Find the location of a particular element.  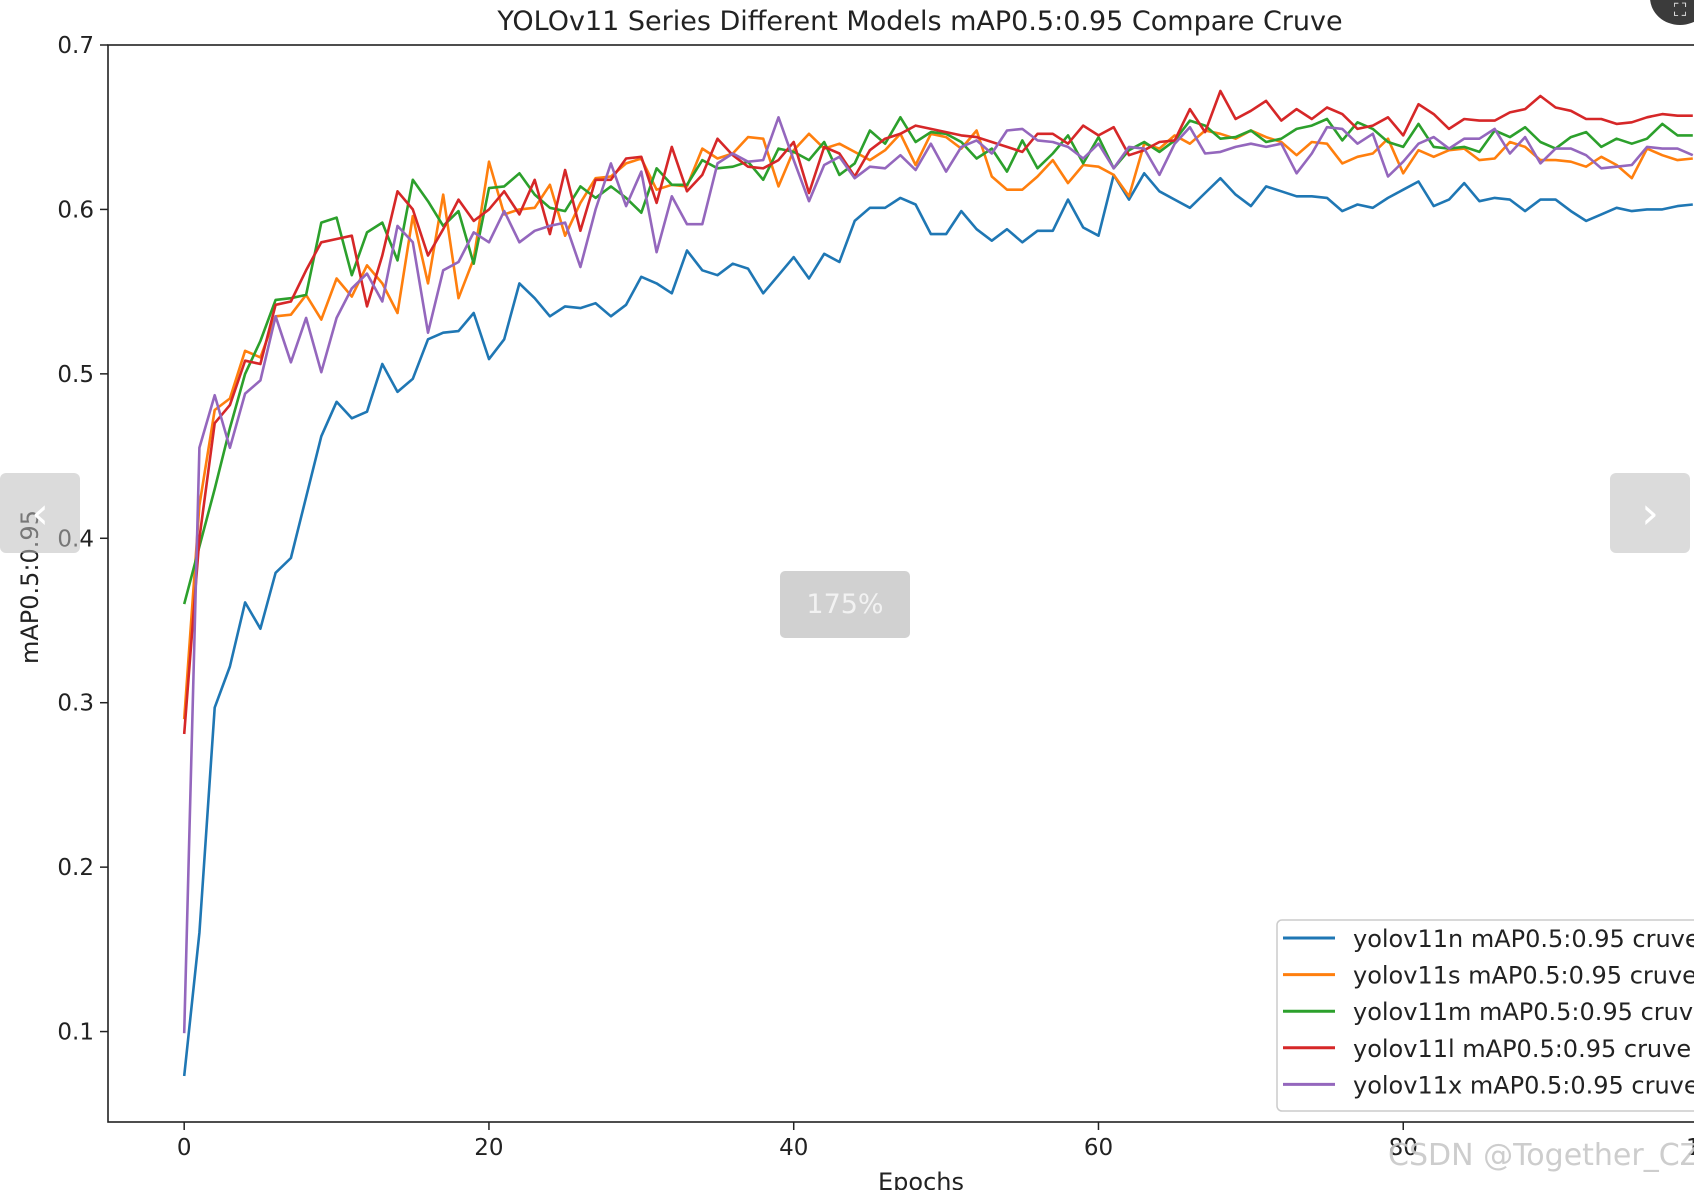

prev-image-button: ‹ is located at coordinates (40, 513).